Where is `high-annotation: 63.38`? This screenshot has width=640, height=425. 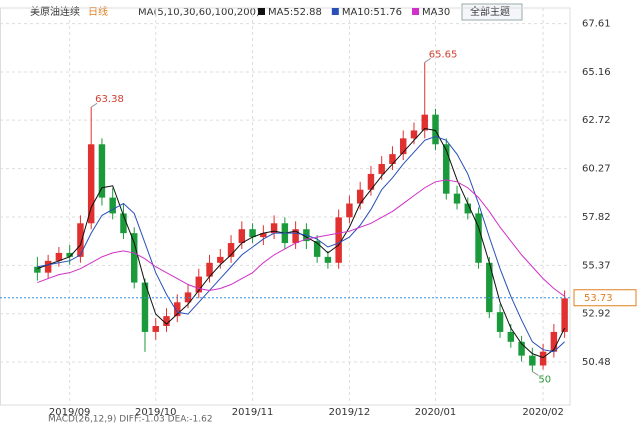 high-annotation: 63.38 is located at coordinates (109, 99).